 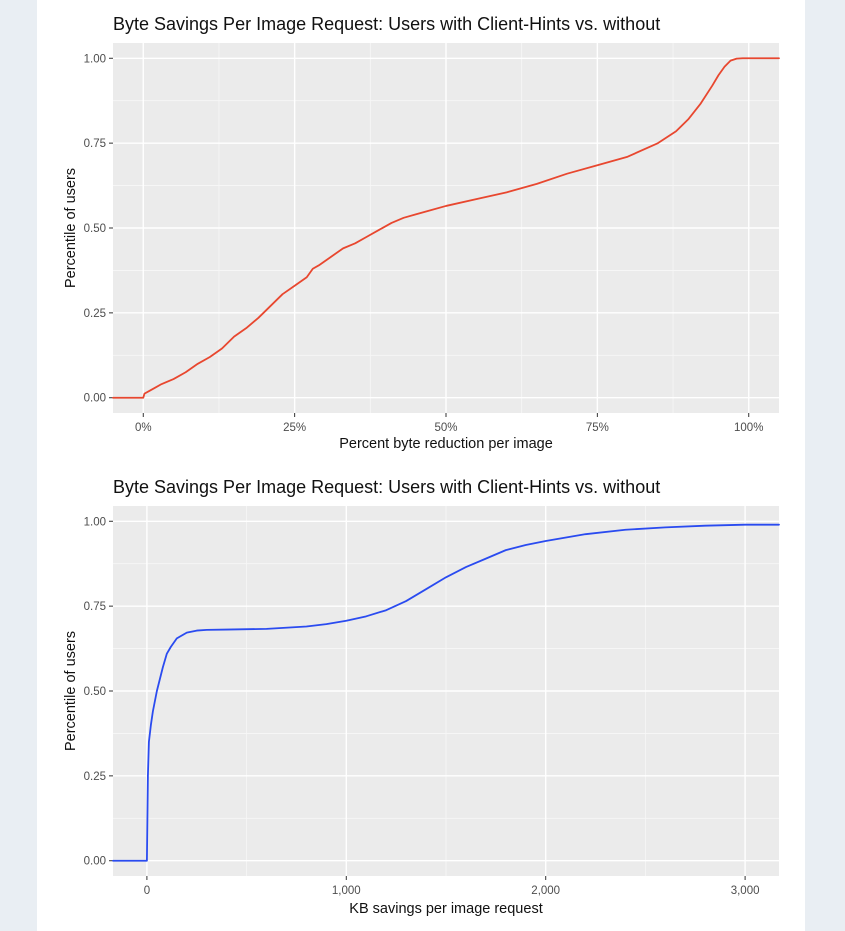 What do you see at coordinates (545, 891) in the screenshot?
I see `x-tick-label: 2,000` at bounding box center [545, 891].